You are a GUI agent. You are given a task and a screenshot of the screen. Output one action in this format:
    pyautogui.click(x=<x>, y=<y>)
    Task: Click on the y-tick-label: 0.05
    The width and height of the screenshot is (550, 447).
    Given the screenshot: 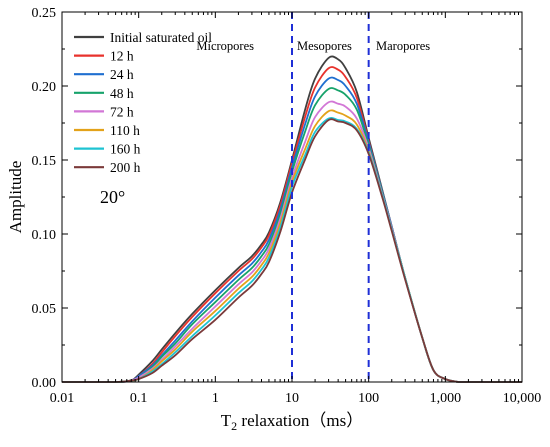 What is the action you would take?
    pyautogui.click(x=44, y=309)
    